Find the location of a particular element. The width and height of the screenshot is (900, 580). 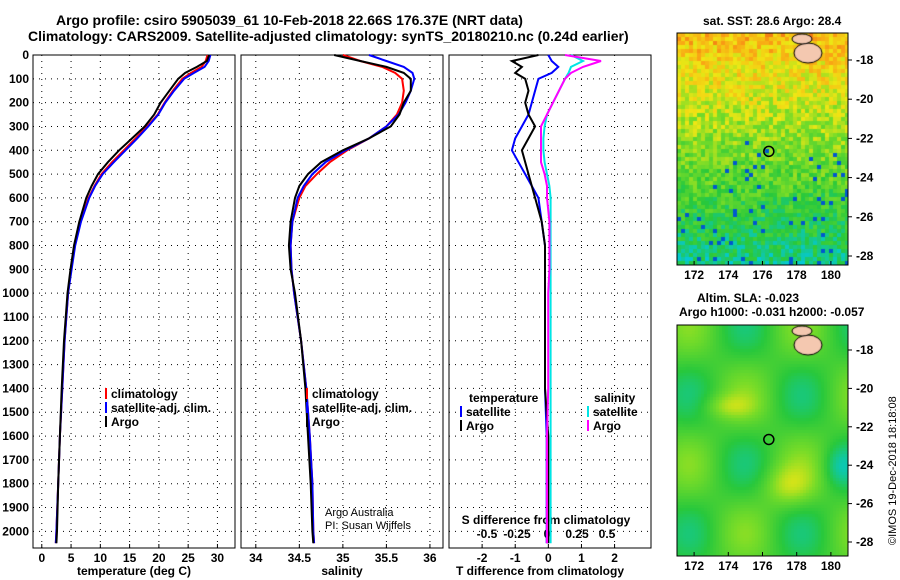

x2-tick-label: -0.25 is located at coordinates (517, 534).